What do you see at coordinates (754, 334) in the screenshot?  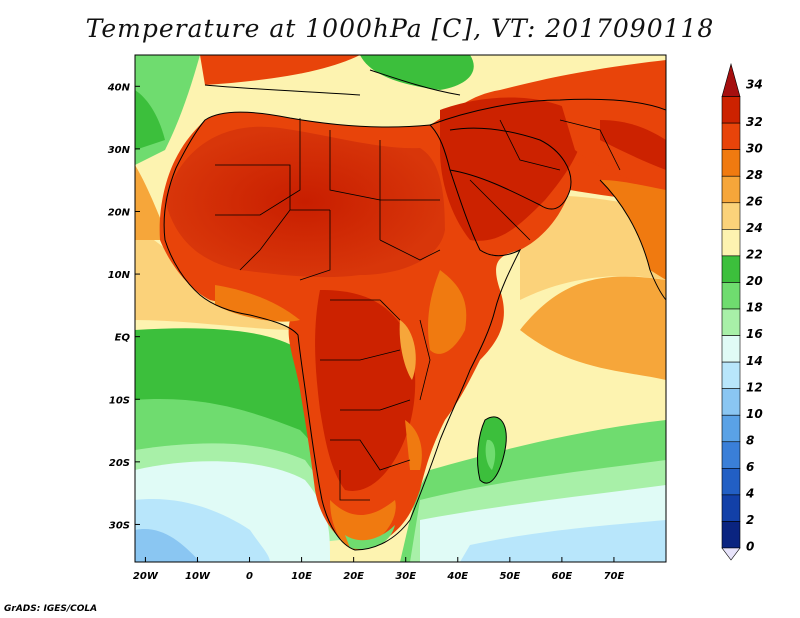 I see `colorbar-label: 16` at bounding box center [754, 334].